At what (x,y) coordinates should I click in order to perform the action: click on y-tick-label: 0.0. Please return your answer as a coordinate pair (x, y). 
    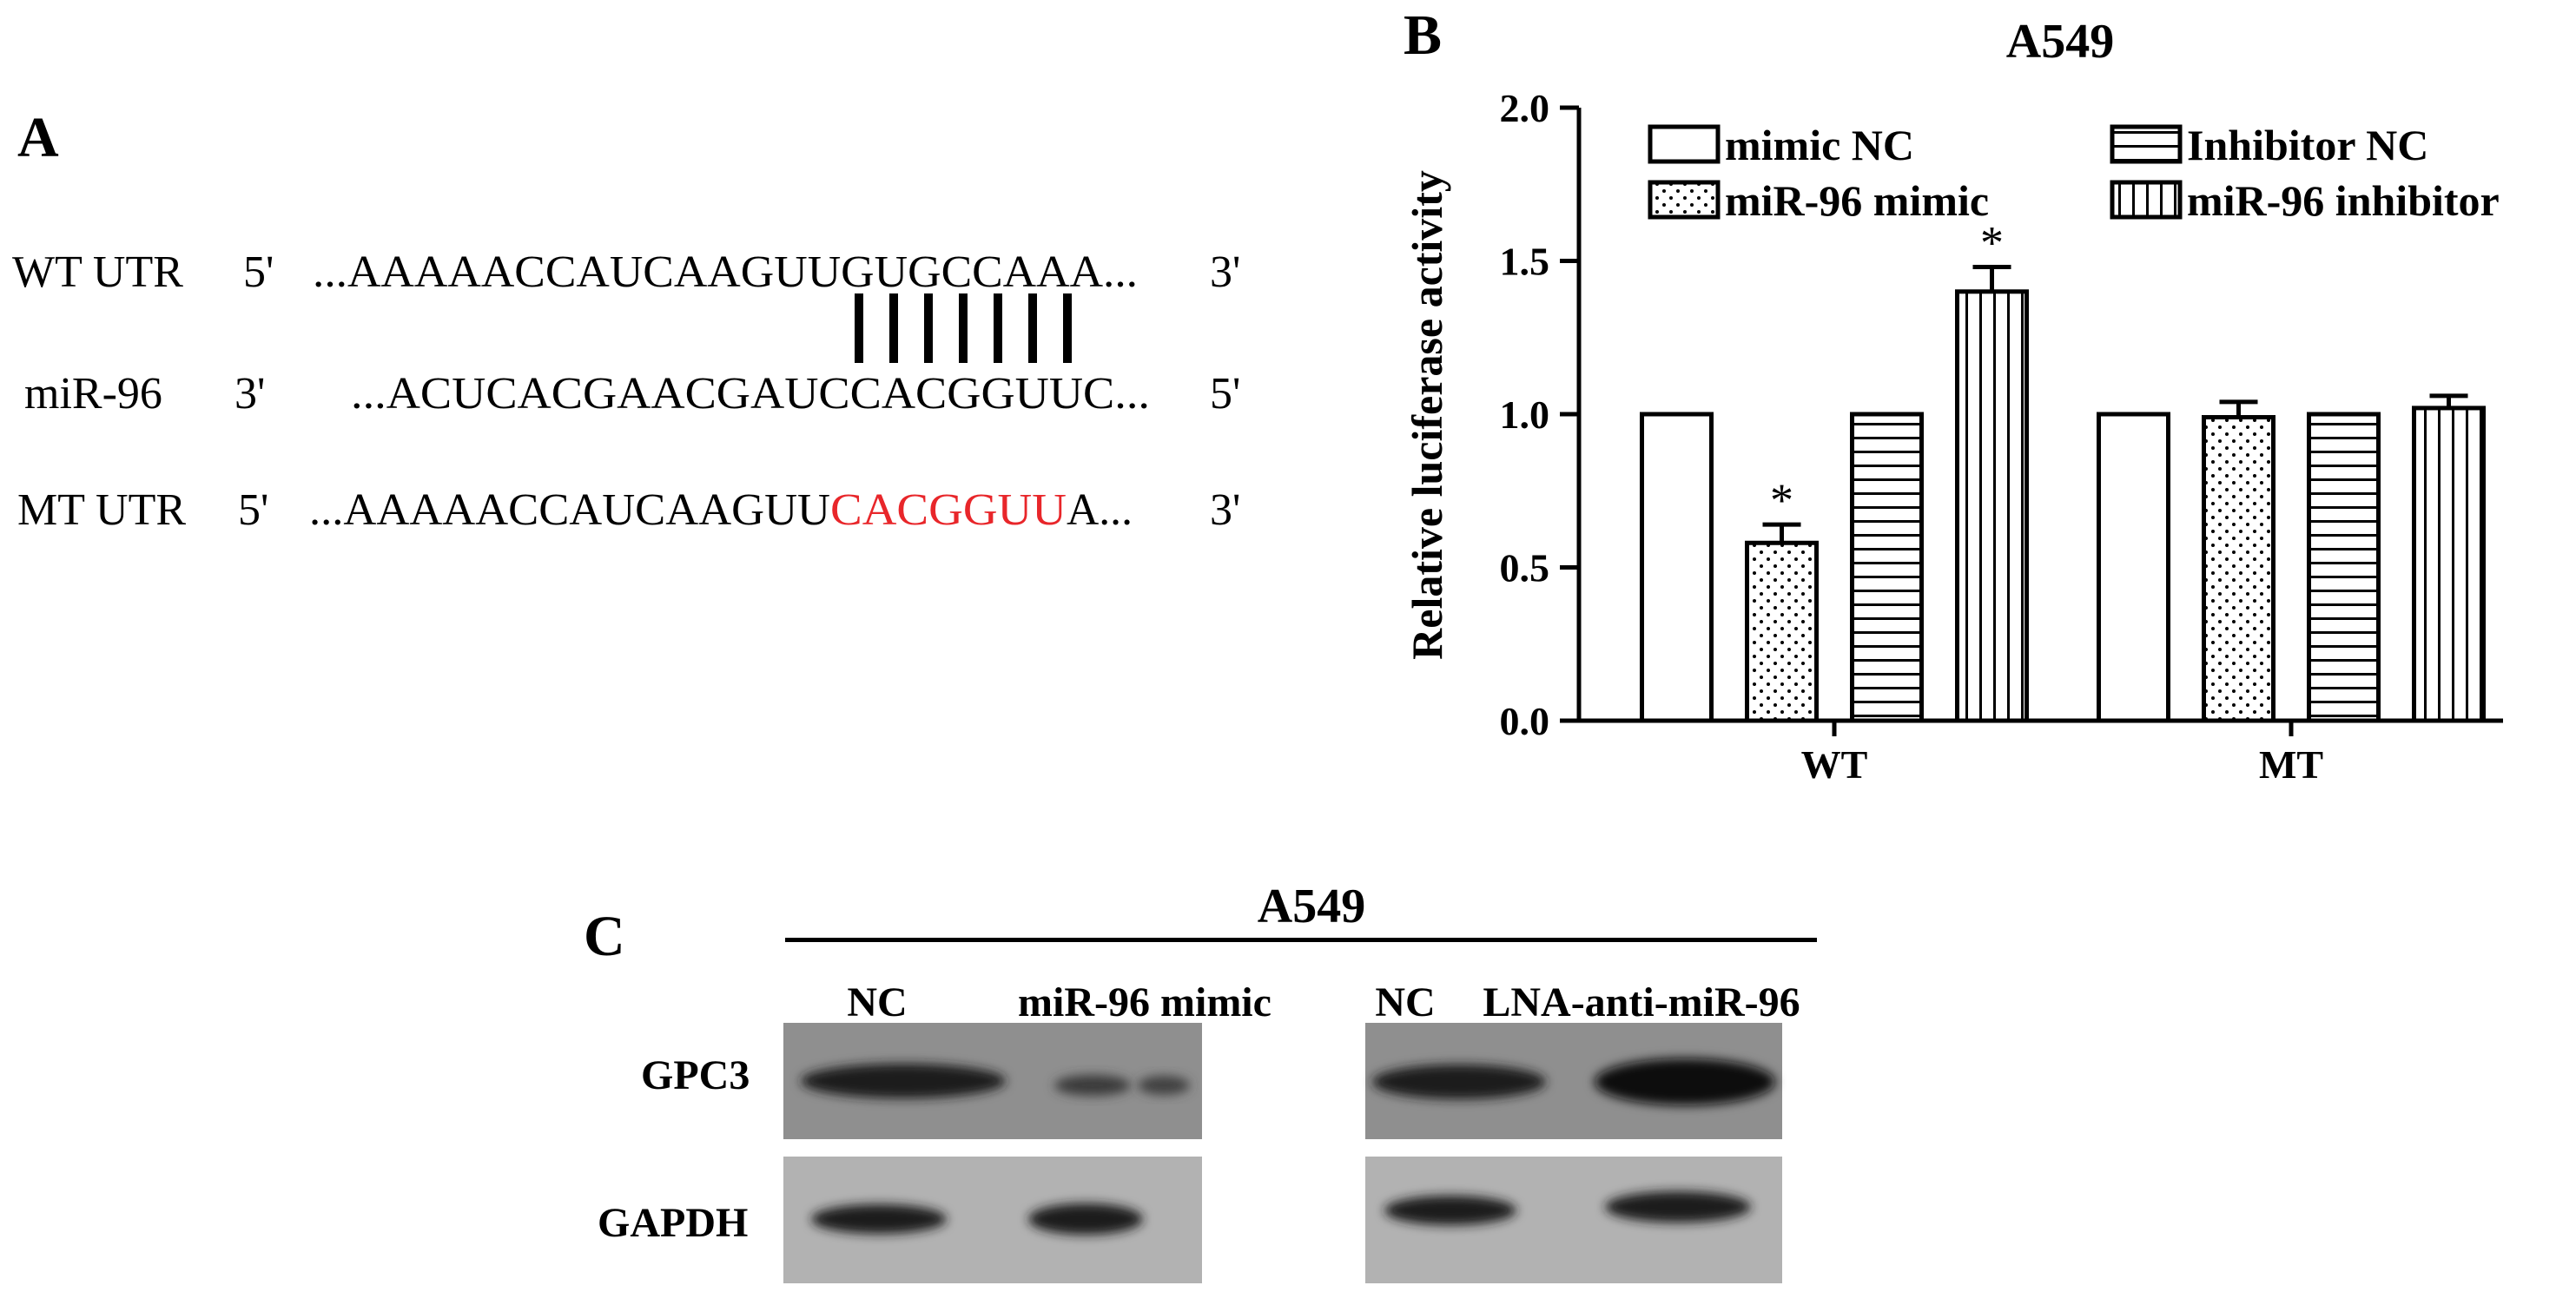
    Looking at the image, I should click on (1525, 721).